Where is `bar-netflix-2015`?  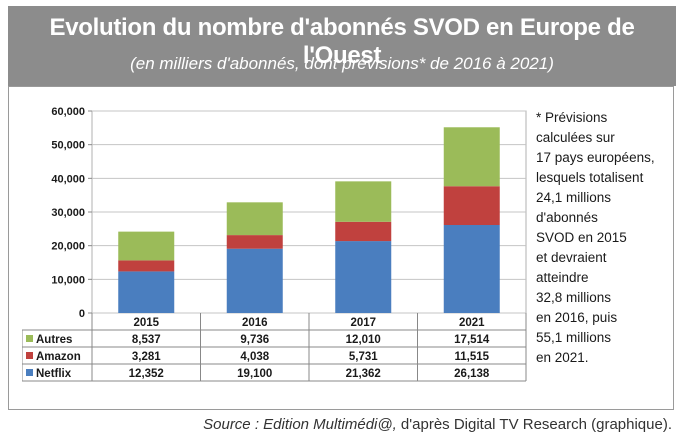 bar-netflix-2015 is located at coordinates (146, 292).